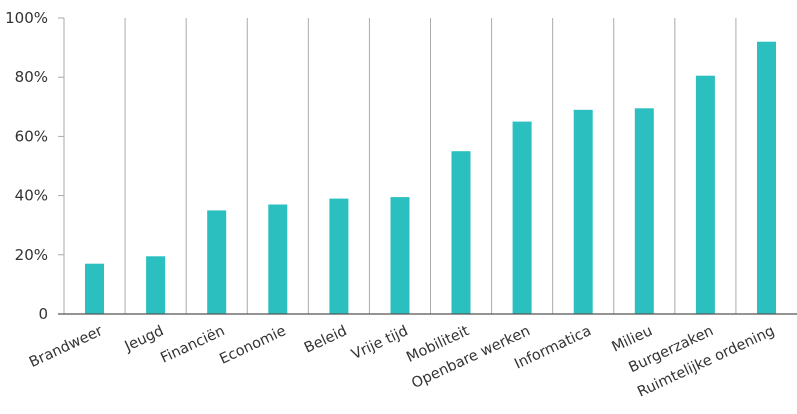  Describe the element at coordinates (31, 255) in the screenshot. I see `y-tick-label: 20%` at that location.